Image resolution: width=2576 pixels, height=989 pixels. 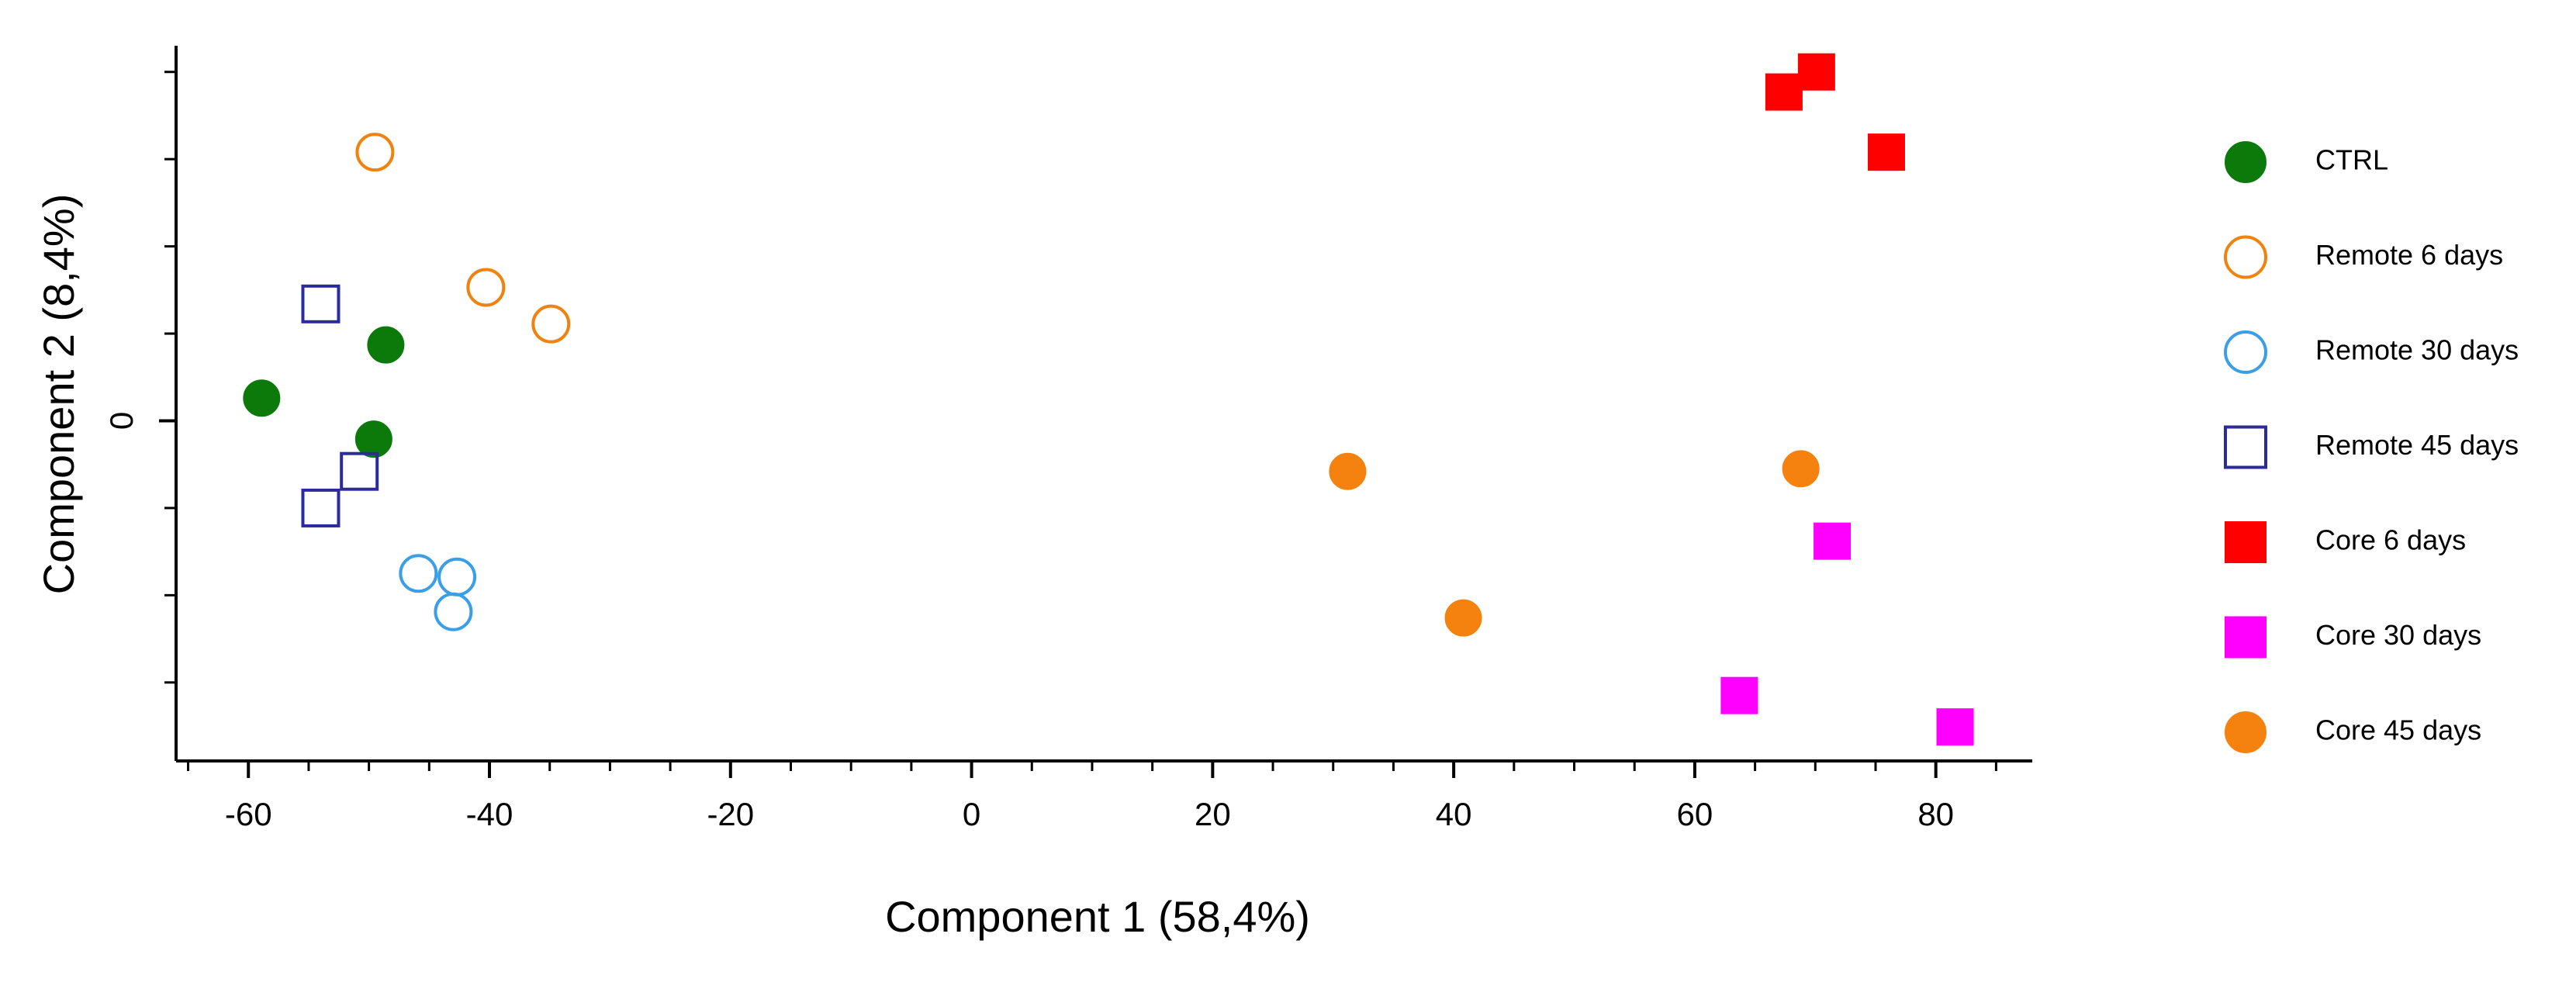 What do you see at coordinates (2417, 445) in the screenshot?
I see `legend-label: Remote 45 days` at bounding box center [2417, 445].